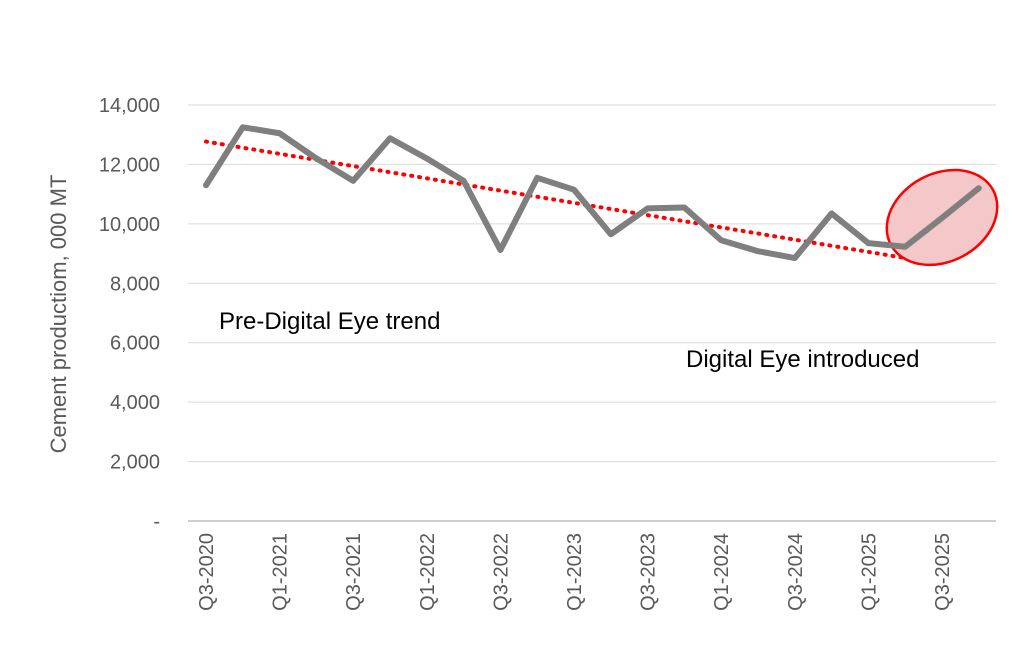 This screenshot has height=660, width=1024. I want to click on y-tick-label: 2,000, so click(135, 463).